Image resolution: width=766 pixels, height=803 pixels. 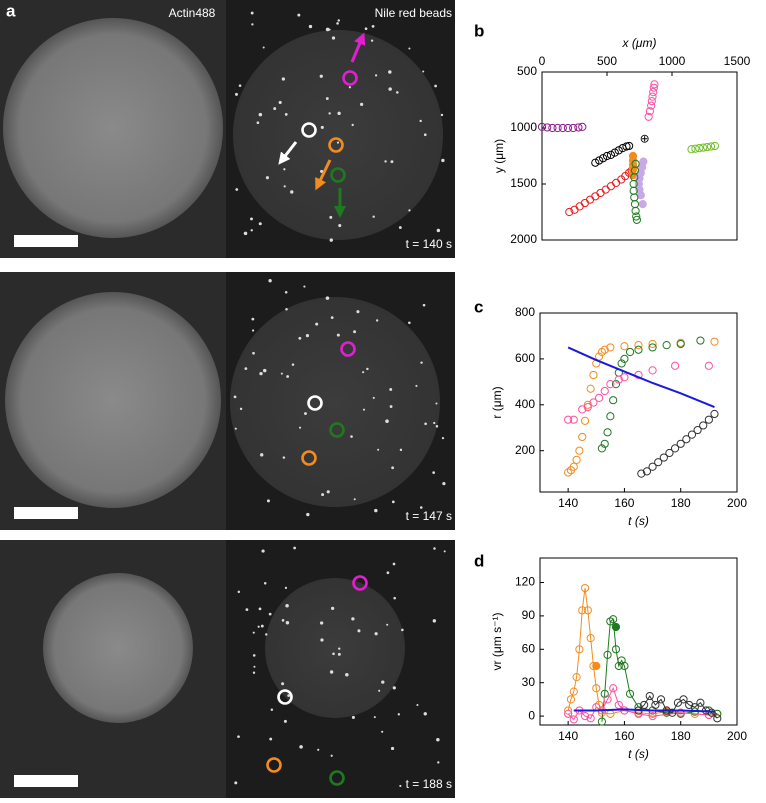 I want to click on panel-letter: b, so click(x=479, y=30).